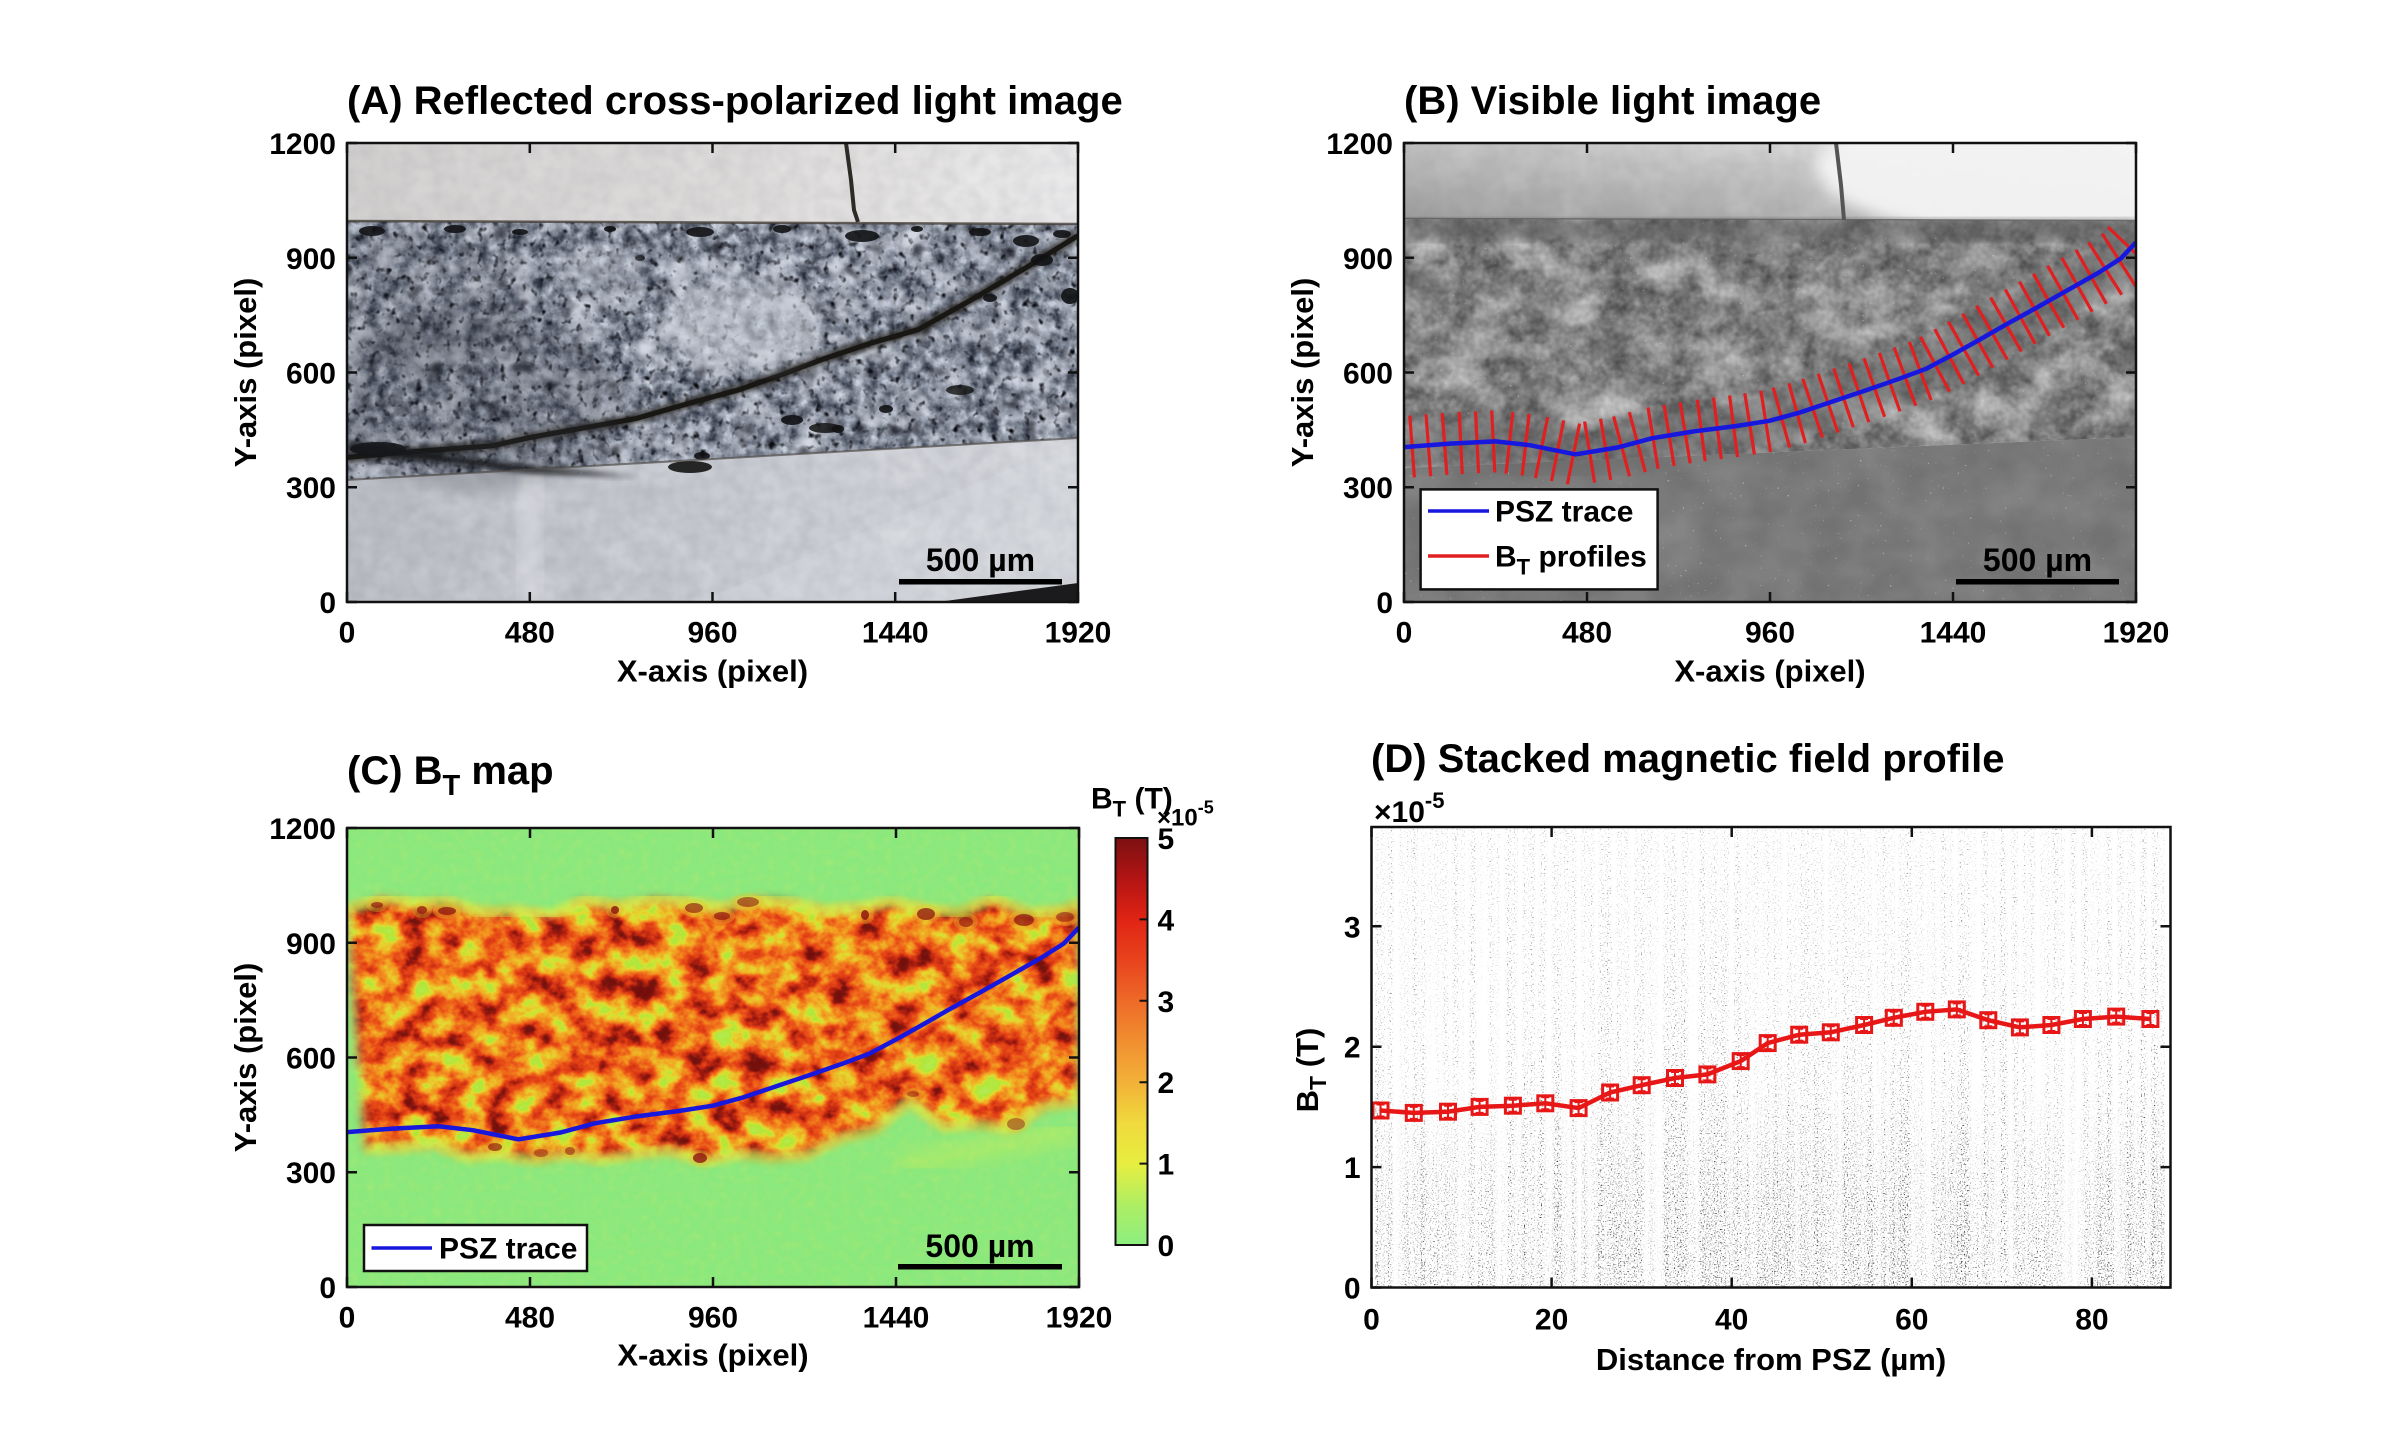 This screenshot has width=2400, height=1446. I want to click on svg-text: Distance from PSZ (µm), so click(1771, 1359).